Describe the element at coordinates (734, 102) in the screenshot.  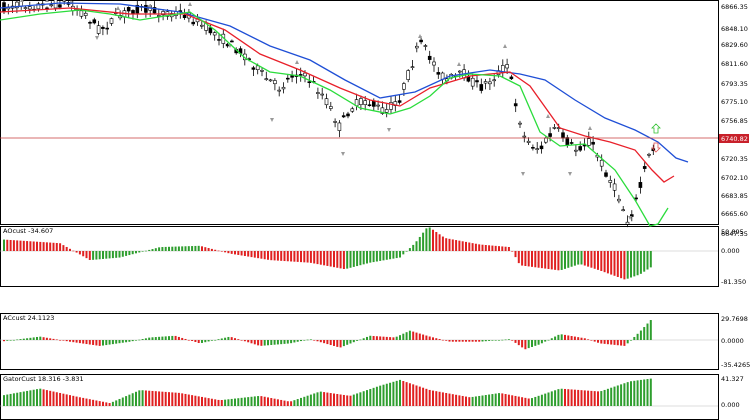
I see `price-tick: 6775.10` at that location.